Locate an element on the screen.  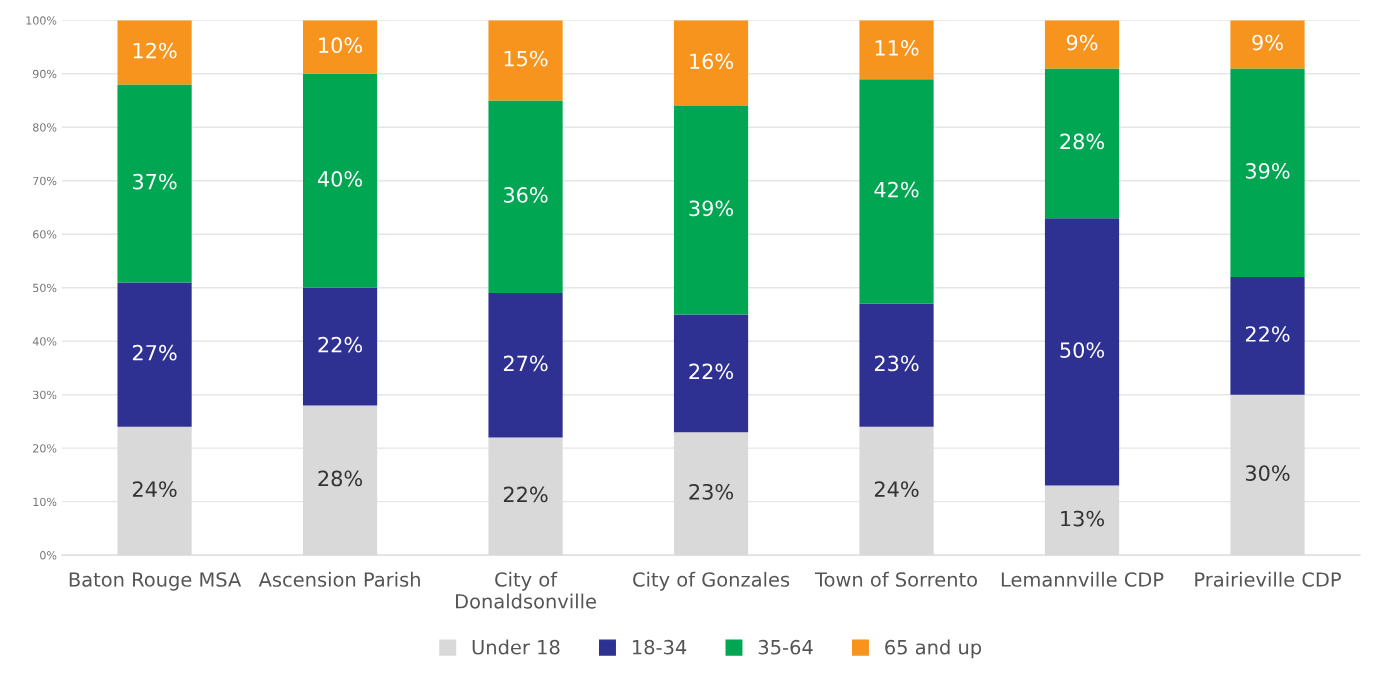
legend-label: 65 and up is located at coordinates (933, 649).